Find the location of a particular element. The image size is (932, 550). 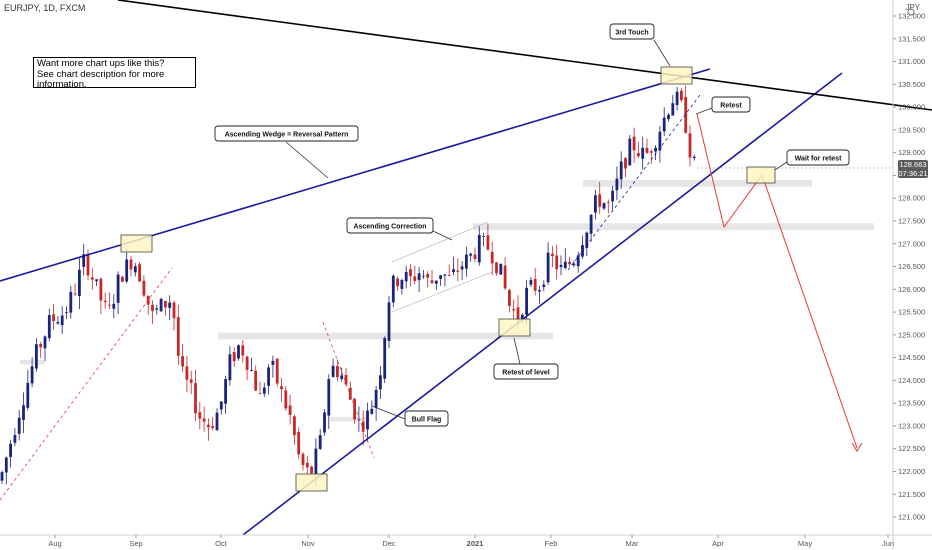

currency-label: JPY is located at coordinates (912, 7).